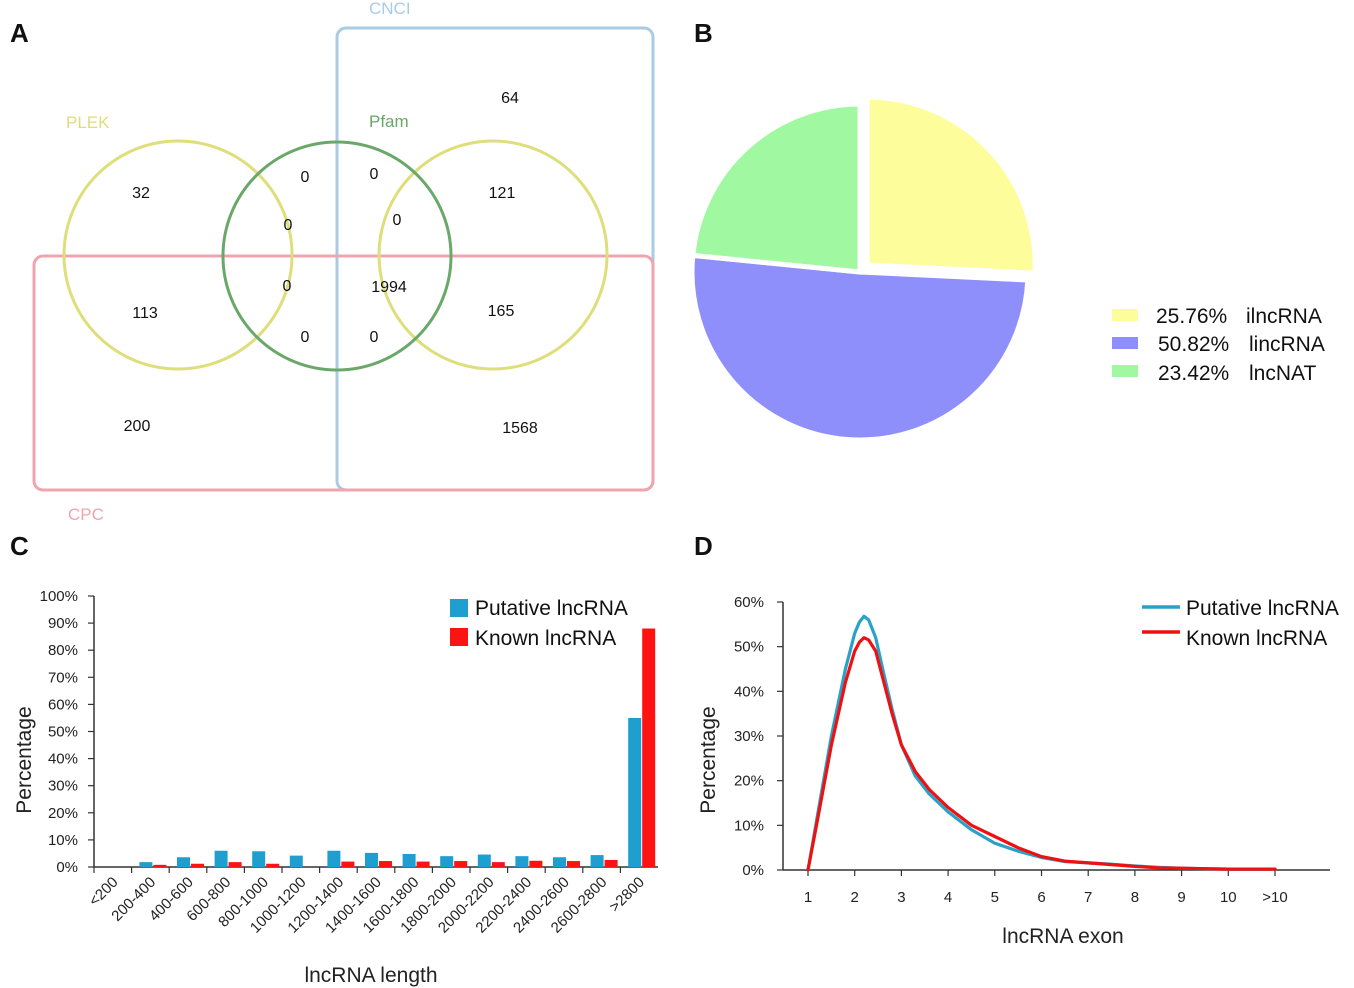  Describe the element at coordinates (287, 286) in the screenshot. I see `venn-count-pfam-low-left: 0` at that location.